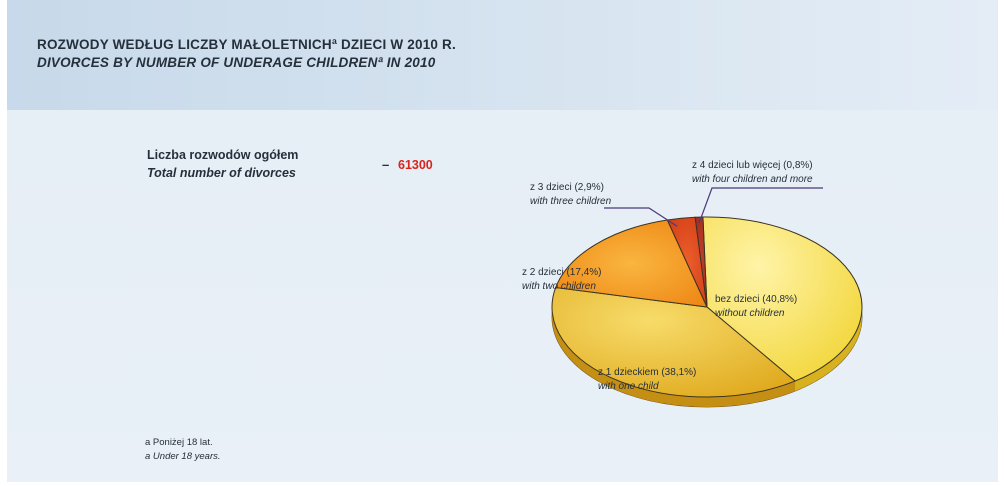 The height and width of the screenshot is (486, 1005). Describe the element at coordinates (628, 386) in the screenshot. I see `label-en-one-child: with one child` at that location.